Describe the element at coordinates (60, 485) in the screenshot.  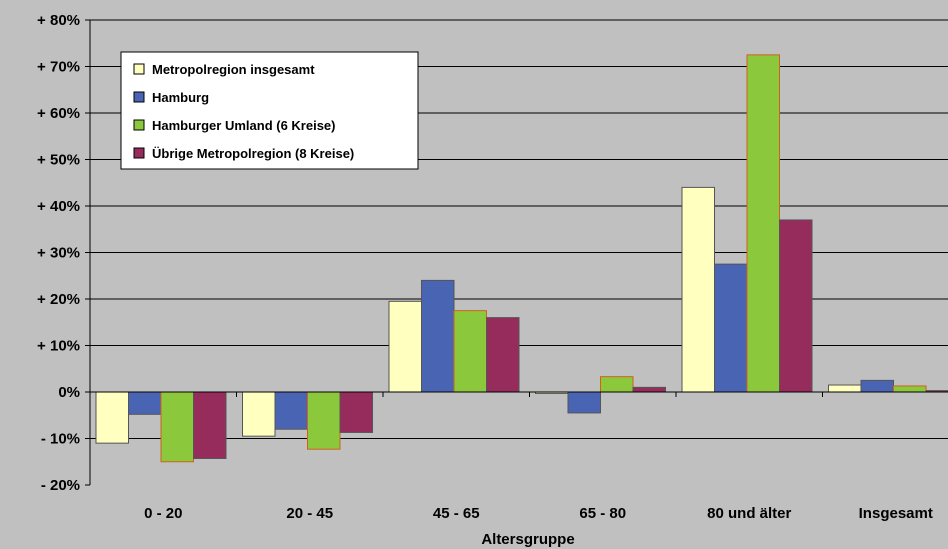
I see `y-tick-label: - 20%` at that location.